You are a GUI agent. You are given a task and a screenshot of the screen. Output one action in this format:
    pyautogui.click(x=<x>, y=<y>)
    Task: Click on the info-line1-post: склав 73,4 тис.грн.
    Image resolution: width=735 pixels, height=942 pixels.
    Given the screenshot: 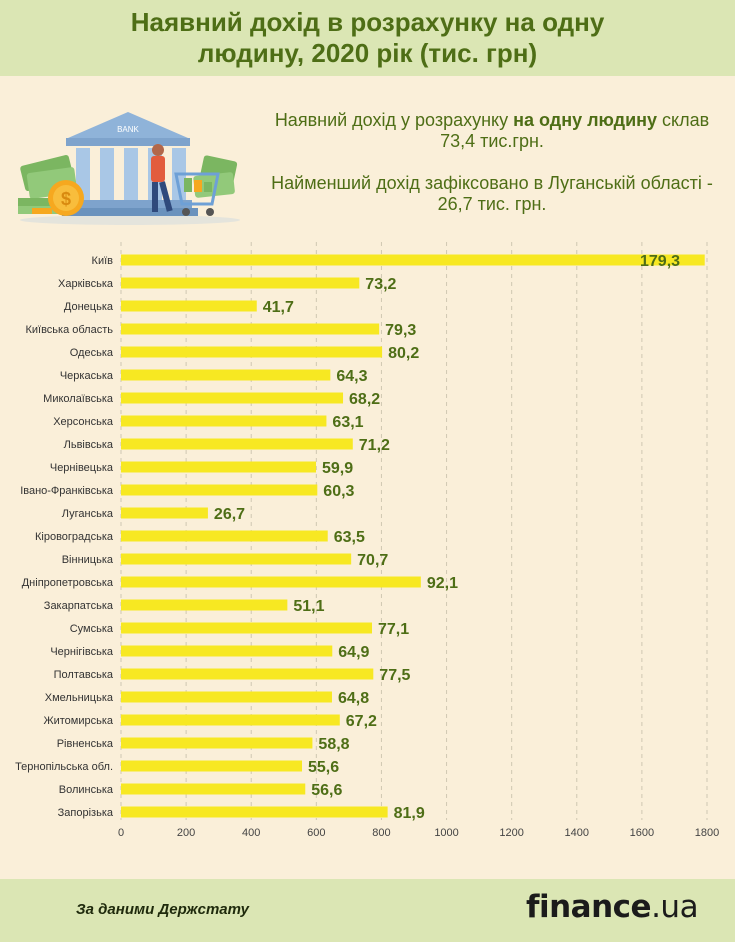 What is the action you would take?
    pyautogui.click(x=575, y=130)
    